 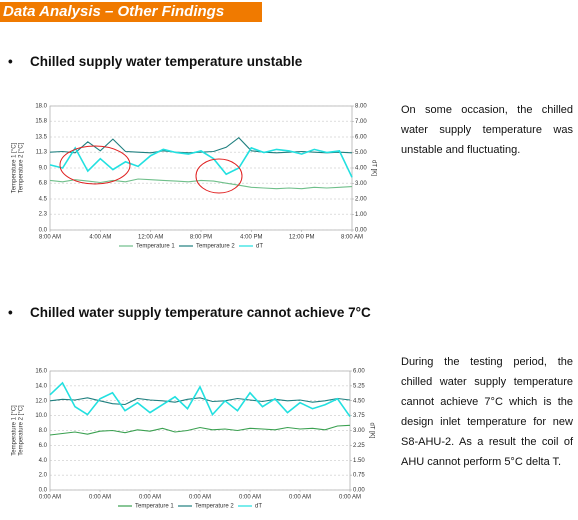 What do you see at coordinates (43, 461) in the screenshot?
I see `y-tick-label: 4.0` at bounding box center [43, 461].